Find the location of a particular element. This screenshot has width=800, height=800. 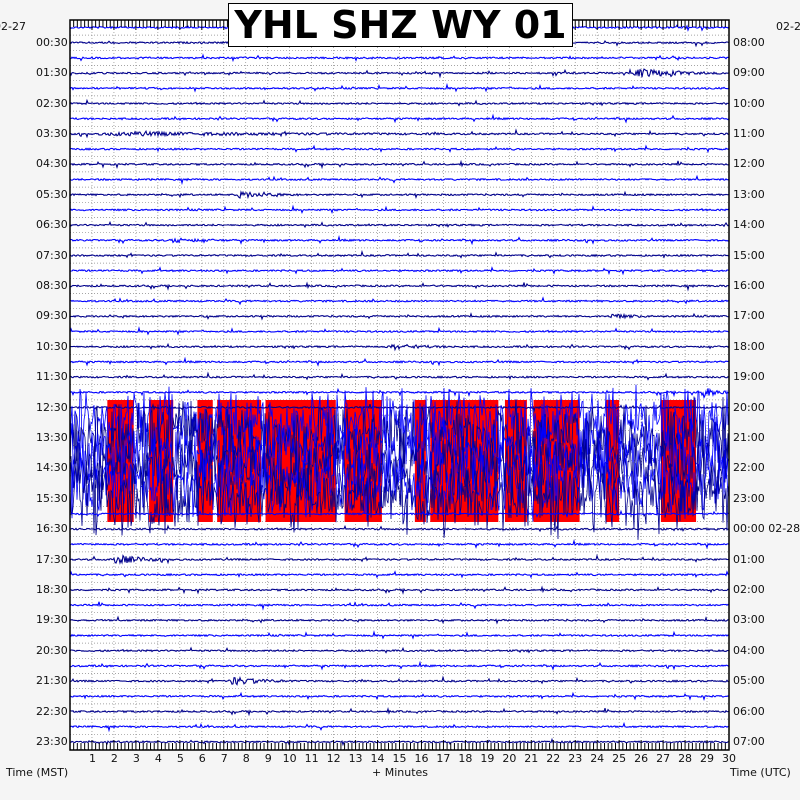

x-tick-label: 22 is located at coordinates (553, 758).